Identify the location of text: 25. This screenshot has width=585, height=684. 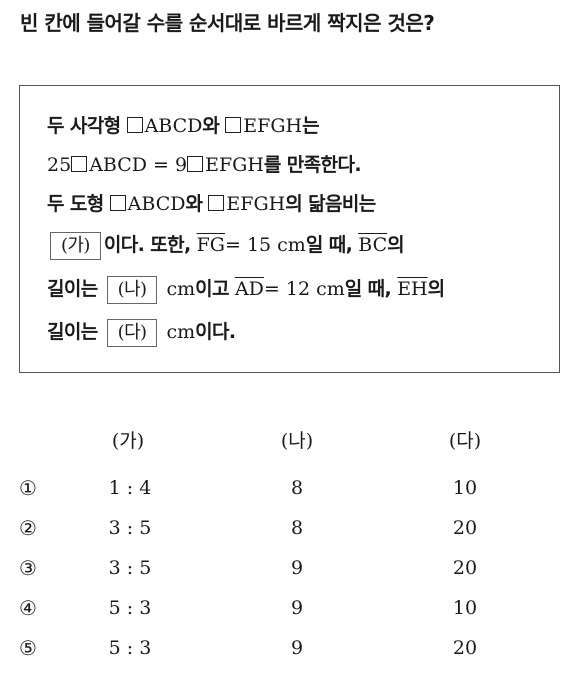
(59, 165).